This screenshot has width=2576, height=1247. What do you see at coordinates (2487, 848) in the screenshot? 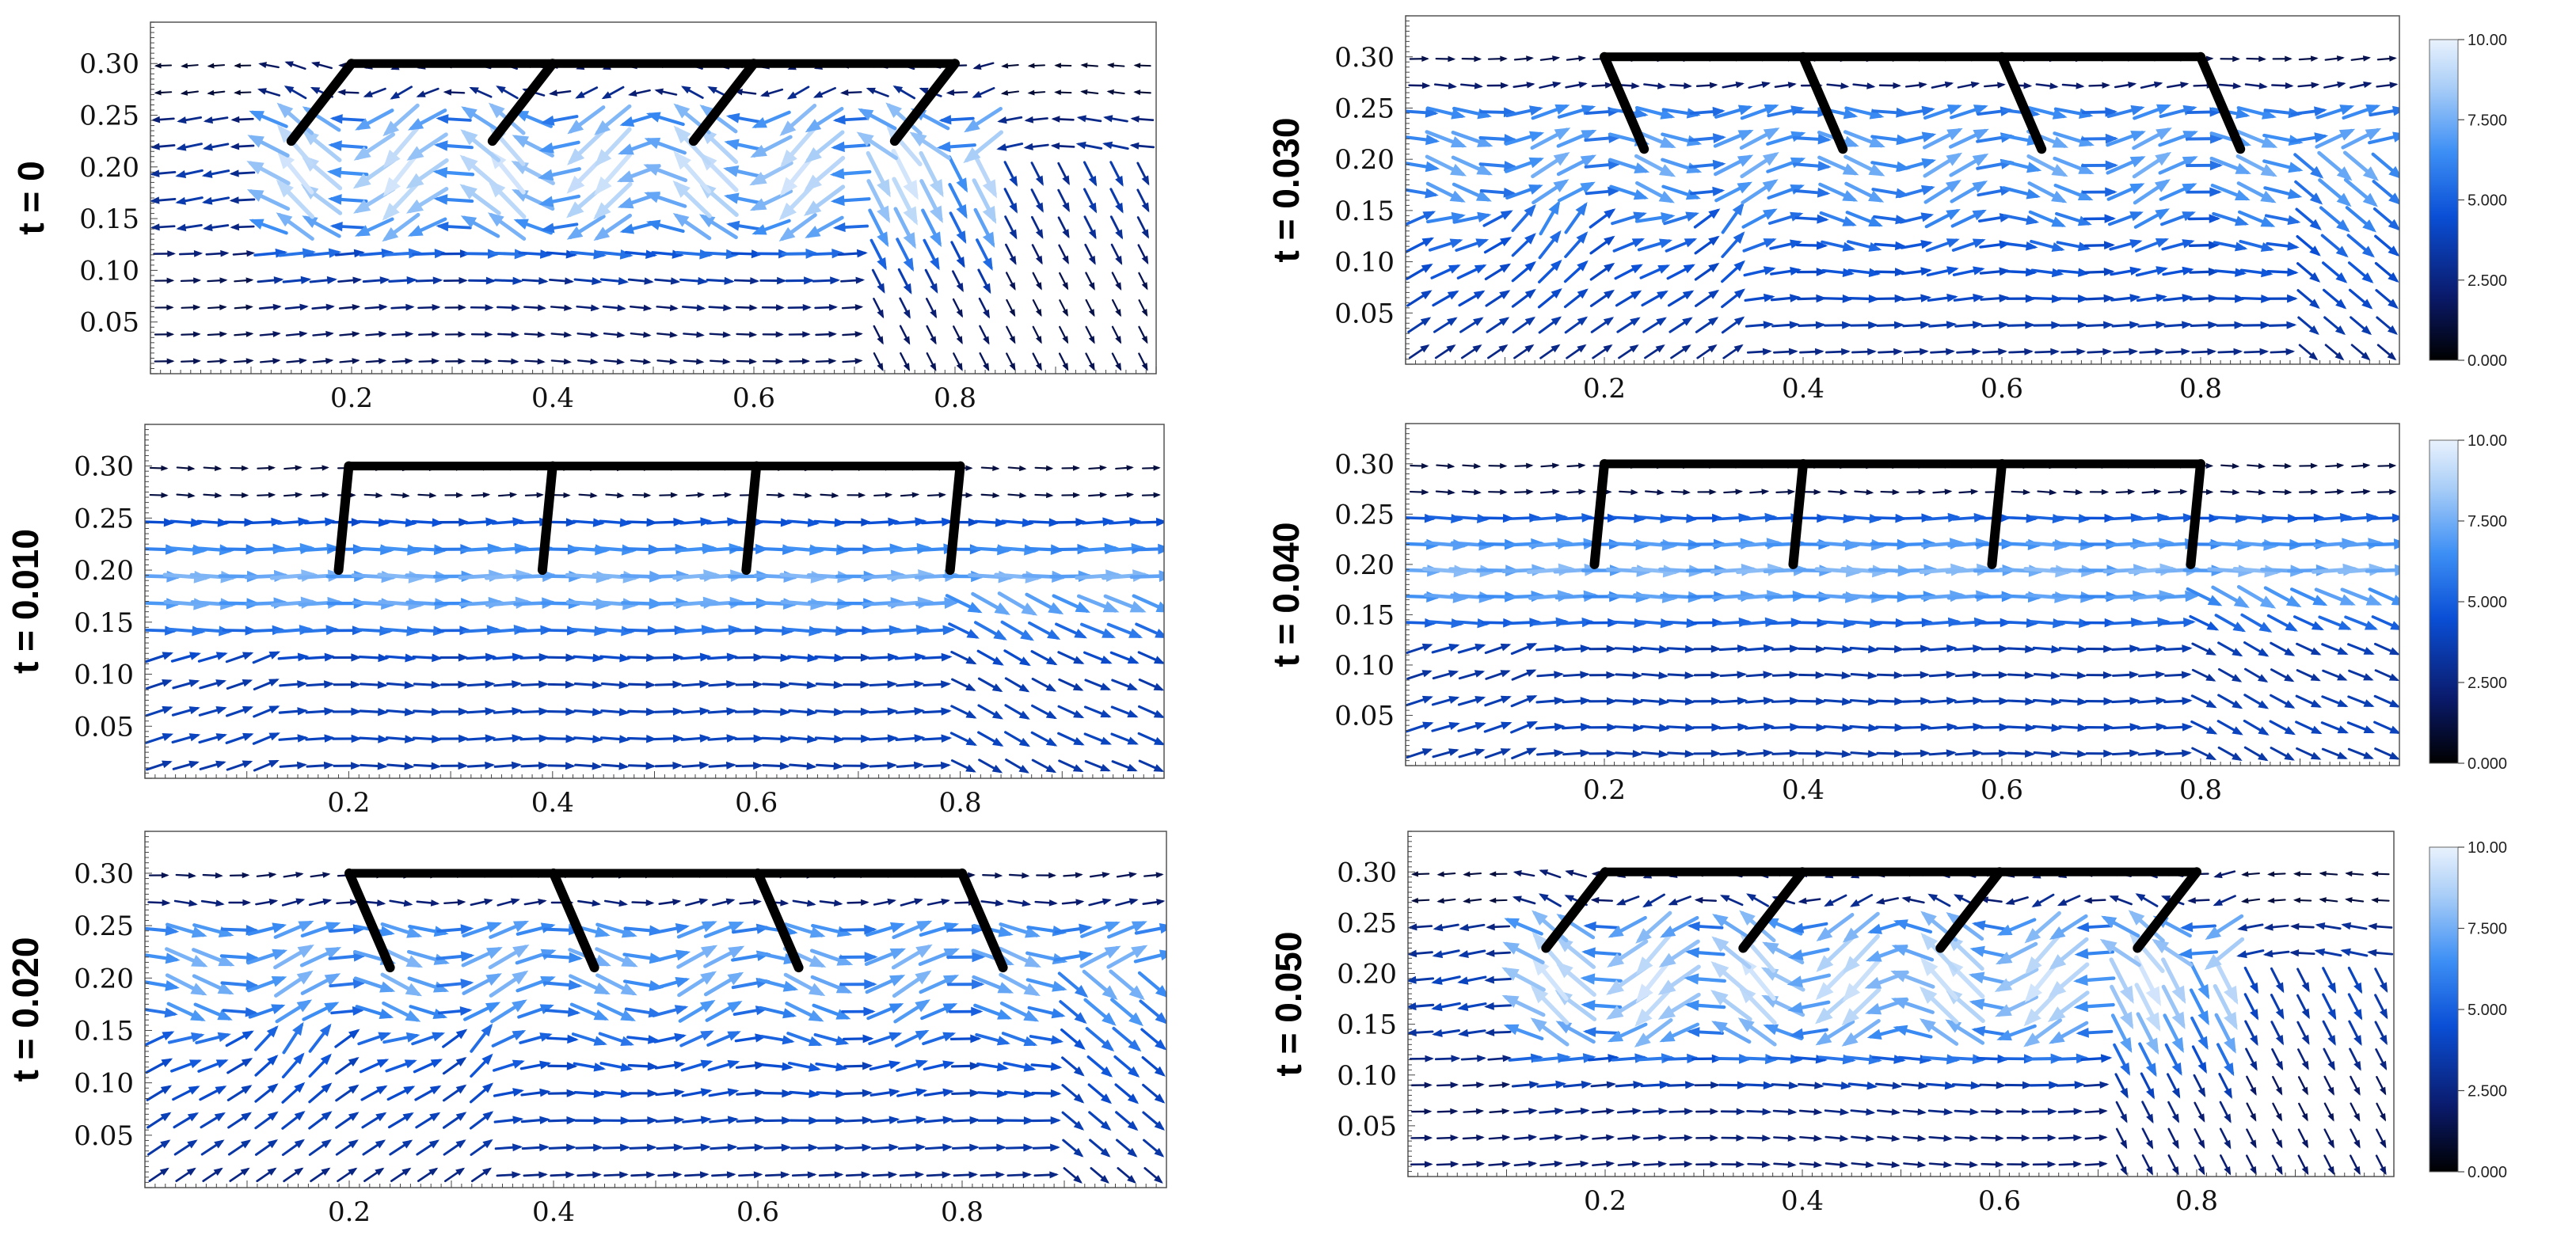
I see `colorbar-tick-label: 10.00` at bounding box center [2487, 848].